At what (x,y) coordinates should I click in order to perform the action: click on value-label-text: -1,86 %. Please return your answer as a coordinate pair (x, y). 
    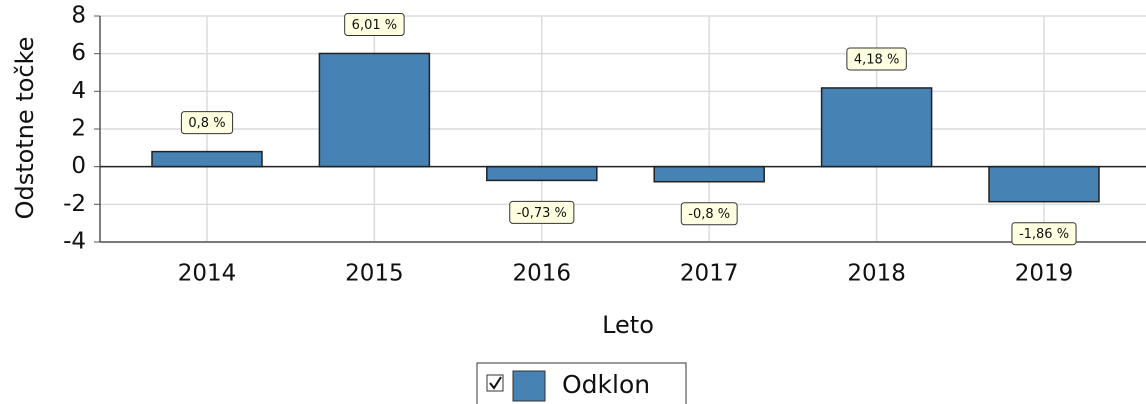
    Looking at the image, I should click on (1044, 234).